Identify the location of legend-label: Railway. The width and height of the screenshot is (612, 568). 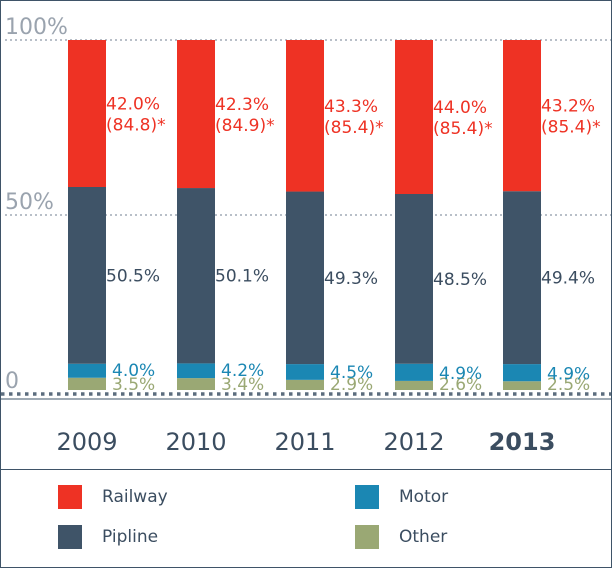
(135, 497).